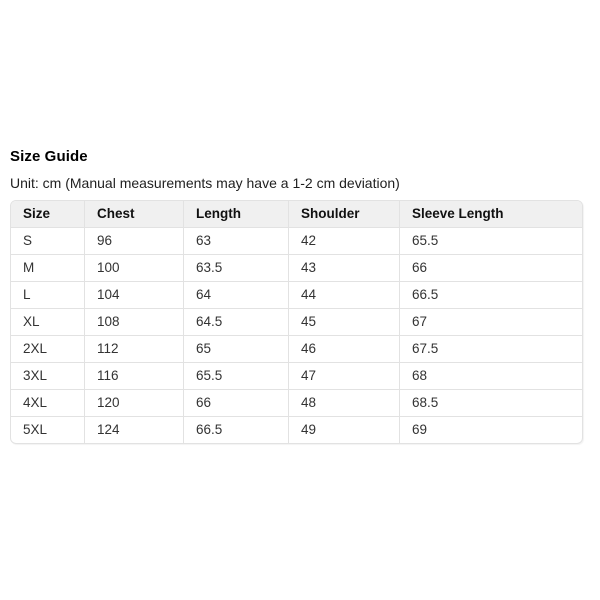 Image resolution: width=600 pixels, height=600 pixels. What do you see at coordinates (236, 214) in the screenshot?
I see `column-header-length: Length` at bounding box center [236, 214].